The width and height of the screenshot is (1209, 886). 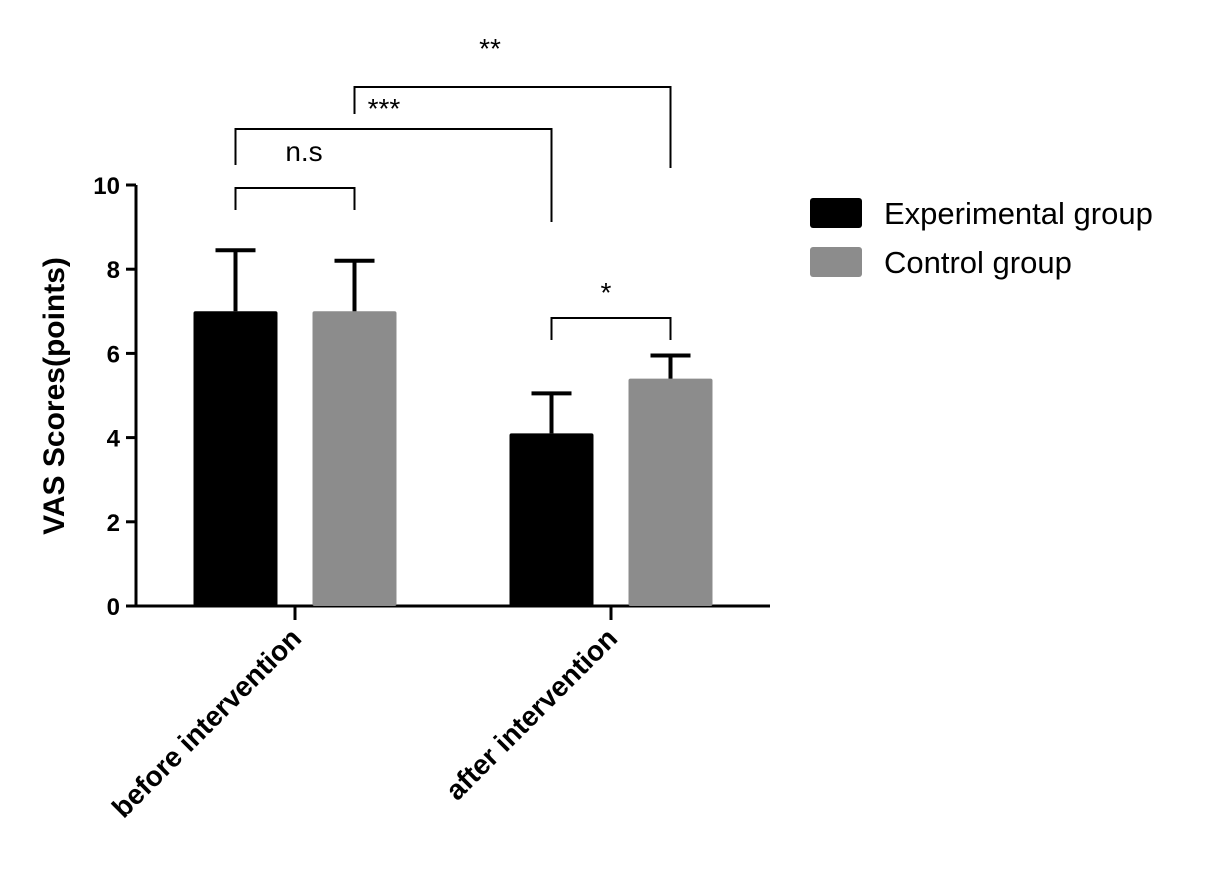 I want to click on legend-label: Control group, so click(x=978, y=262).